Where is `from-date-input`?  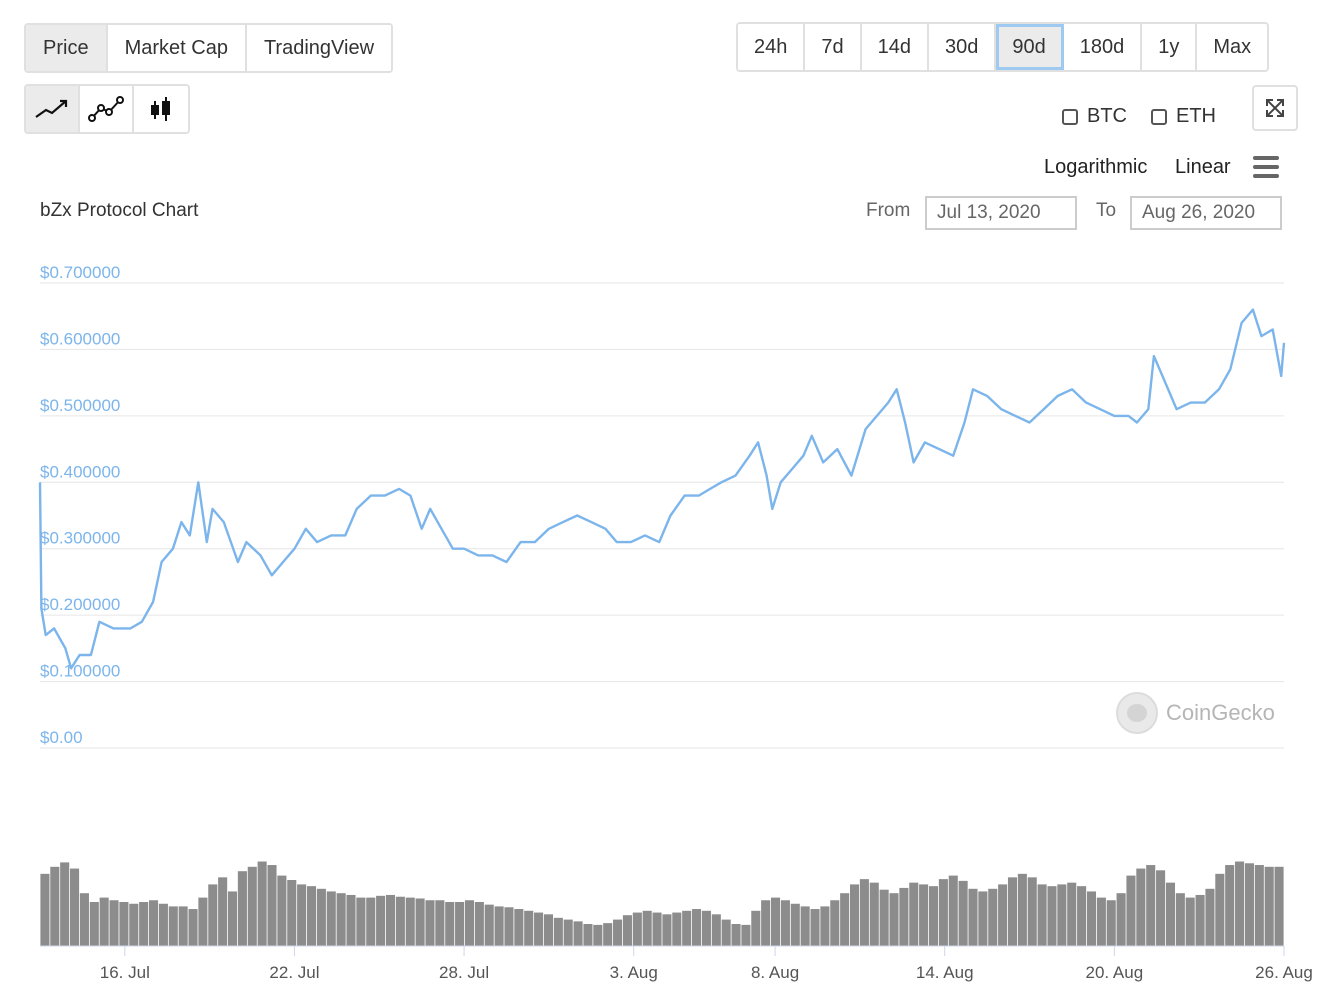
from-date-input is located at coordinates (1001, 213).